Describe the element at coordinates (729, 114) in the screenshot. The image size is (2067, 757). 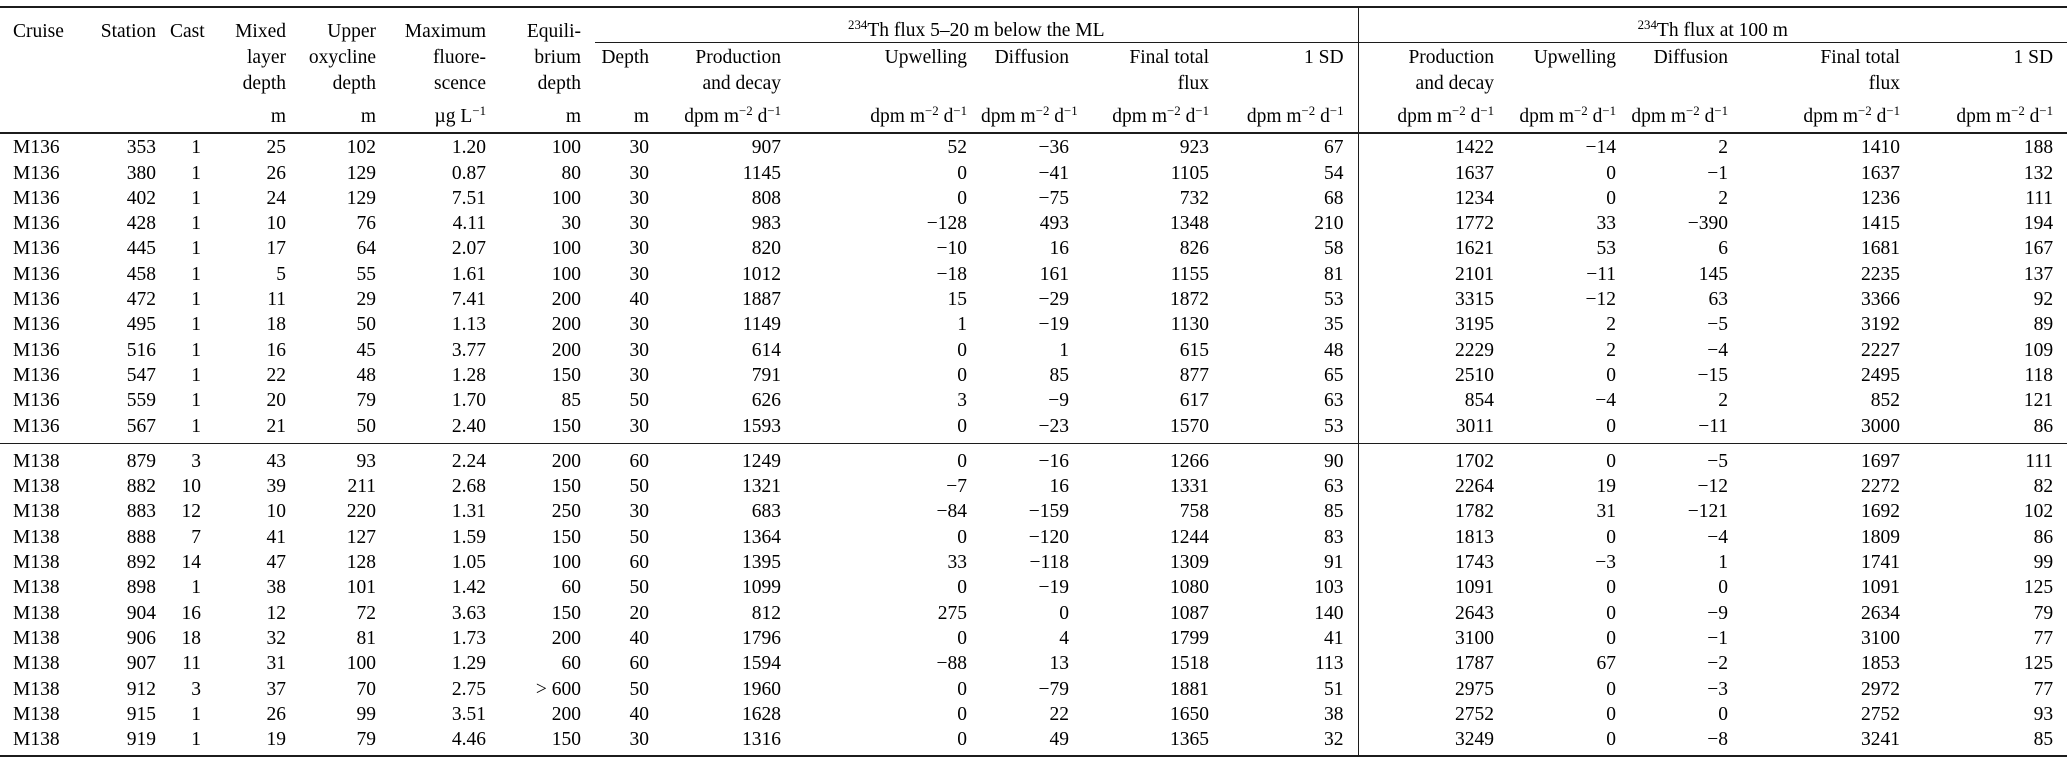
I see `unit-production-ml: dpm m−2 d−1` at that location.